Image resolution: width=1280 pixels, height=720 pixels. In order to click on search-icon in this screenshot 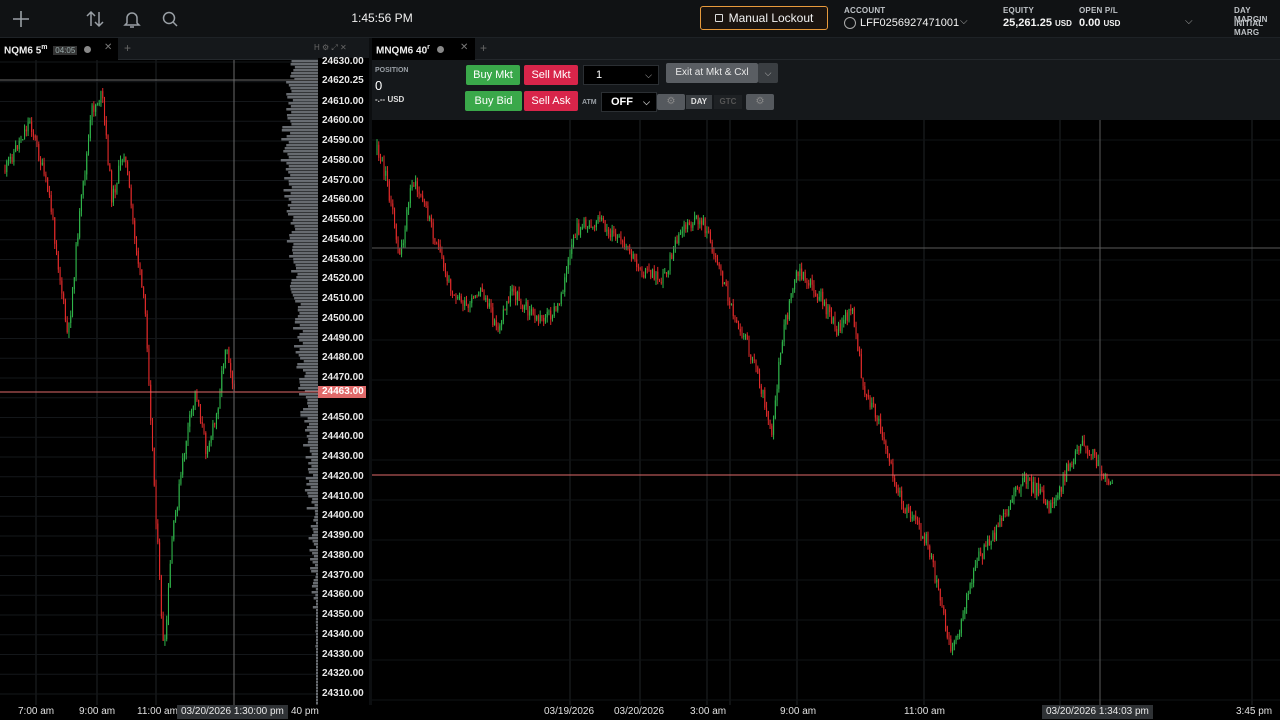, I will do `click(170, 19)`.